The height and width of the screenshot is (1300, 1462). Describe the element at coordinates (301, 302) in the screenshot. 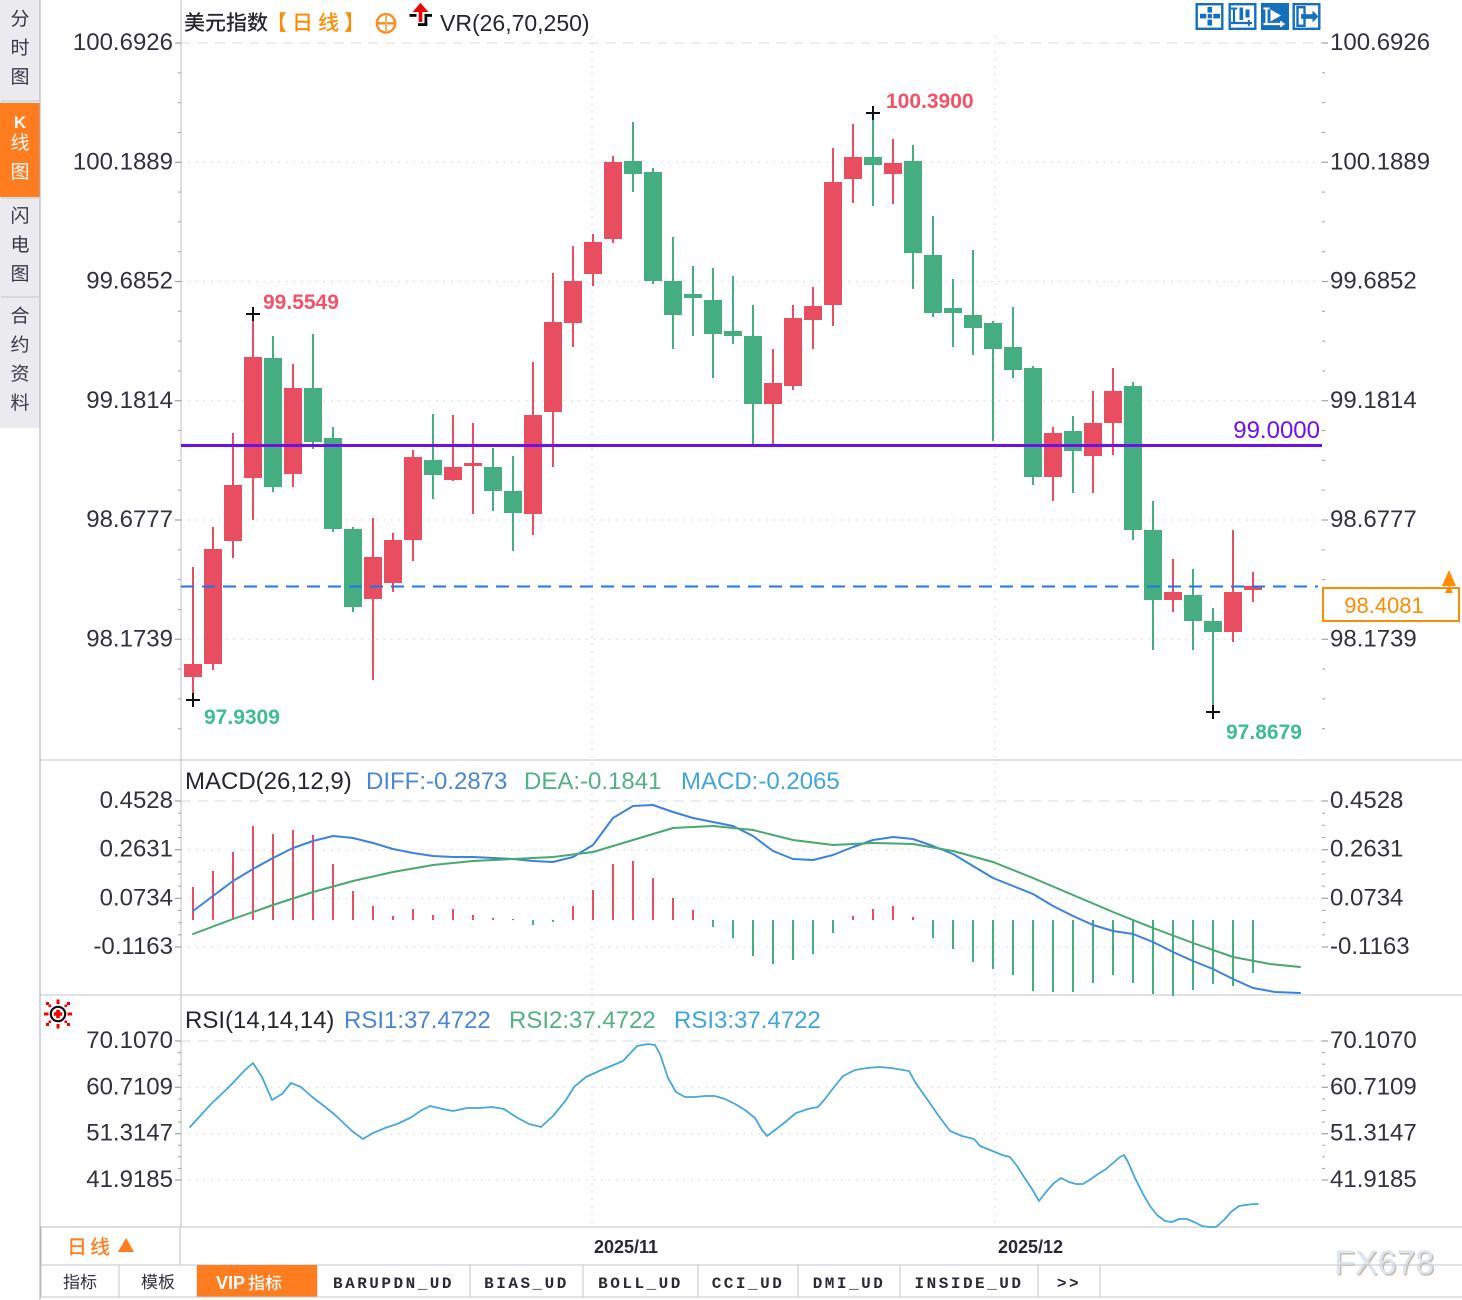

I see `svg-text: 99.5549` at that location.